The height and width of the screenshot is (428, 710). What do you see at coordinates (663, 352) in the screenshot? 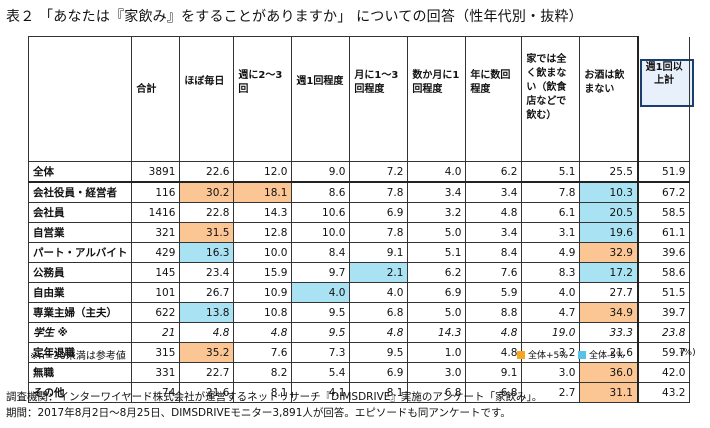
I see `table-cell: 59.7` at bounding box center [663, 352].